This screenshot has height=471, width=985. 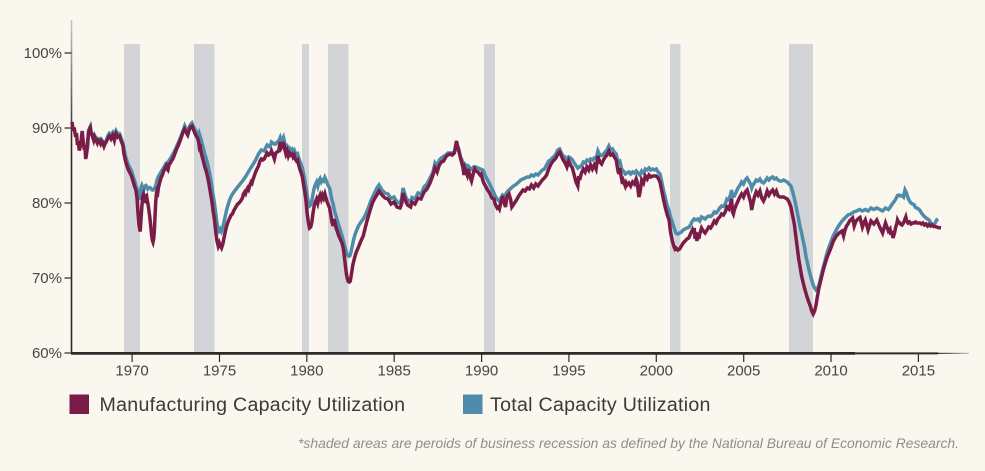 What do you see at coordinates (219, 371) in the screenshot?
I see `svg-text: 1975` at bounding box center [219, 371].